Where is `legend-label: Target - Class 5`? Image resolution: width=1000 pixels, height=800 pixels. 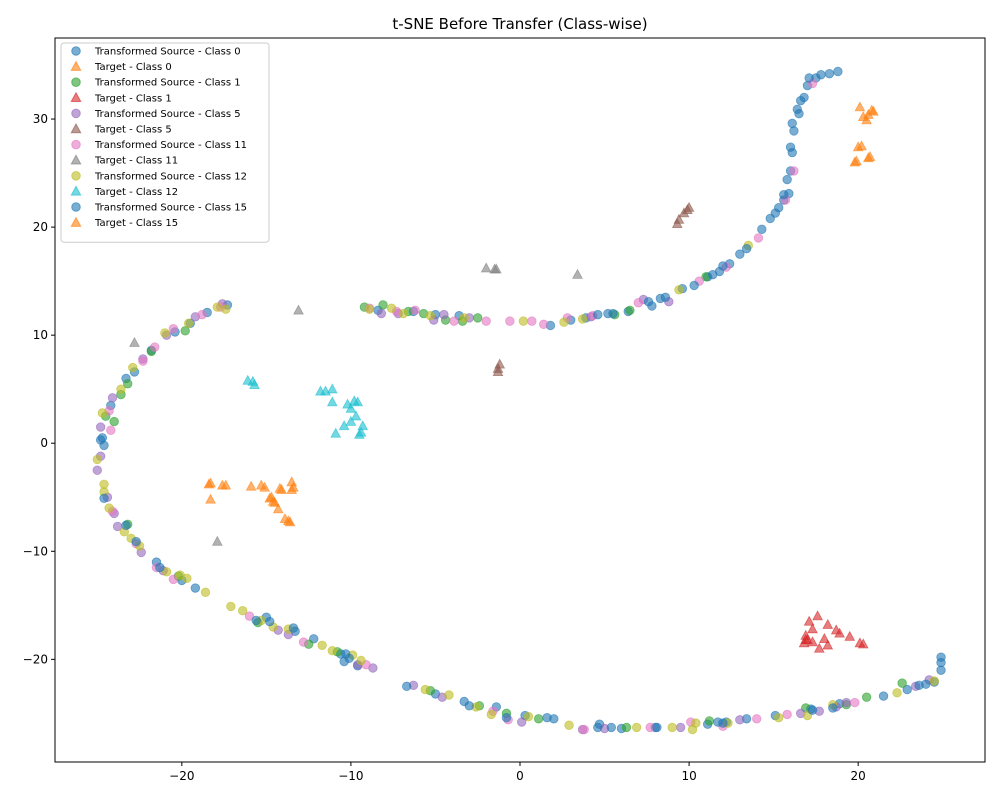 legend-label: Target - Class 5 is located at coordinates (133, 130).